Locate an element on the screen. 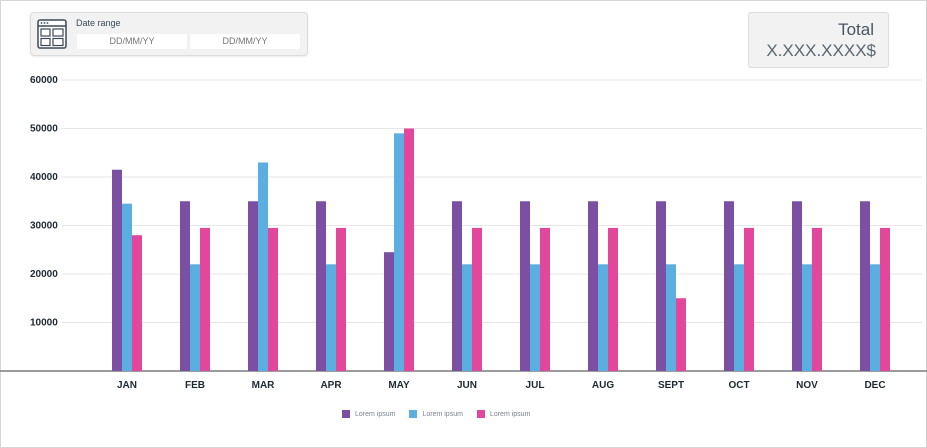  y-tick-label: 60000 is located at coordinates (44, 80).